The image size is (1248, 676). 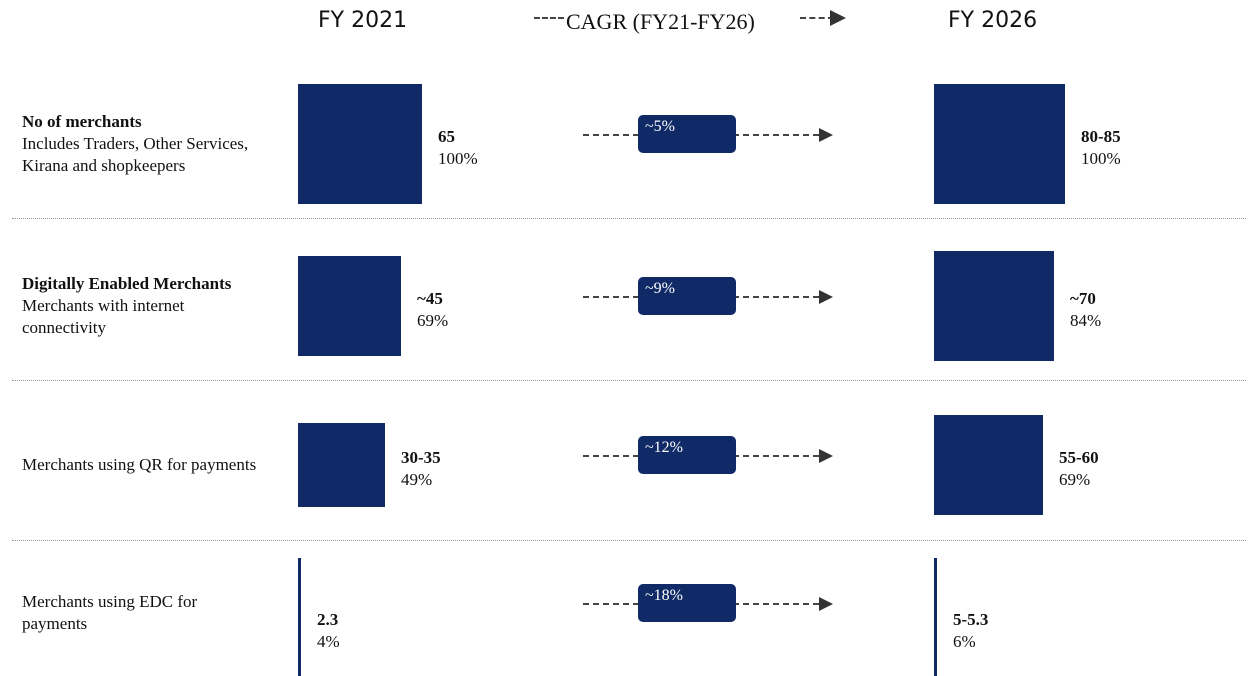 I want to click on header-fy2021: FY 2021, so click(x=363, y=20).